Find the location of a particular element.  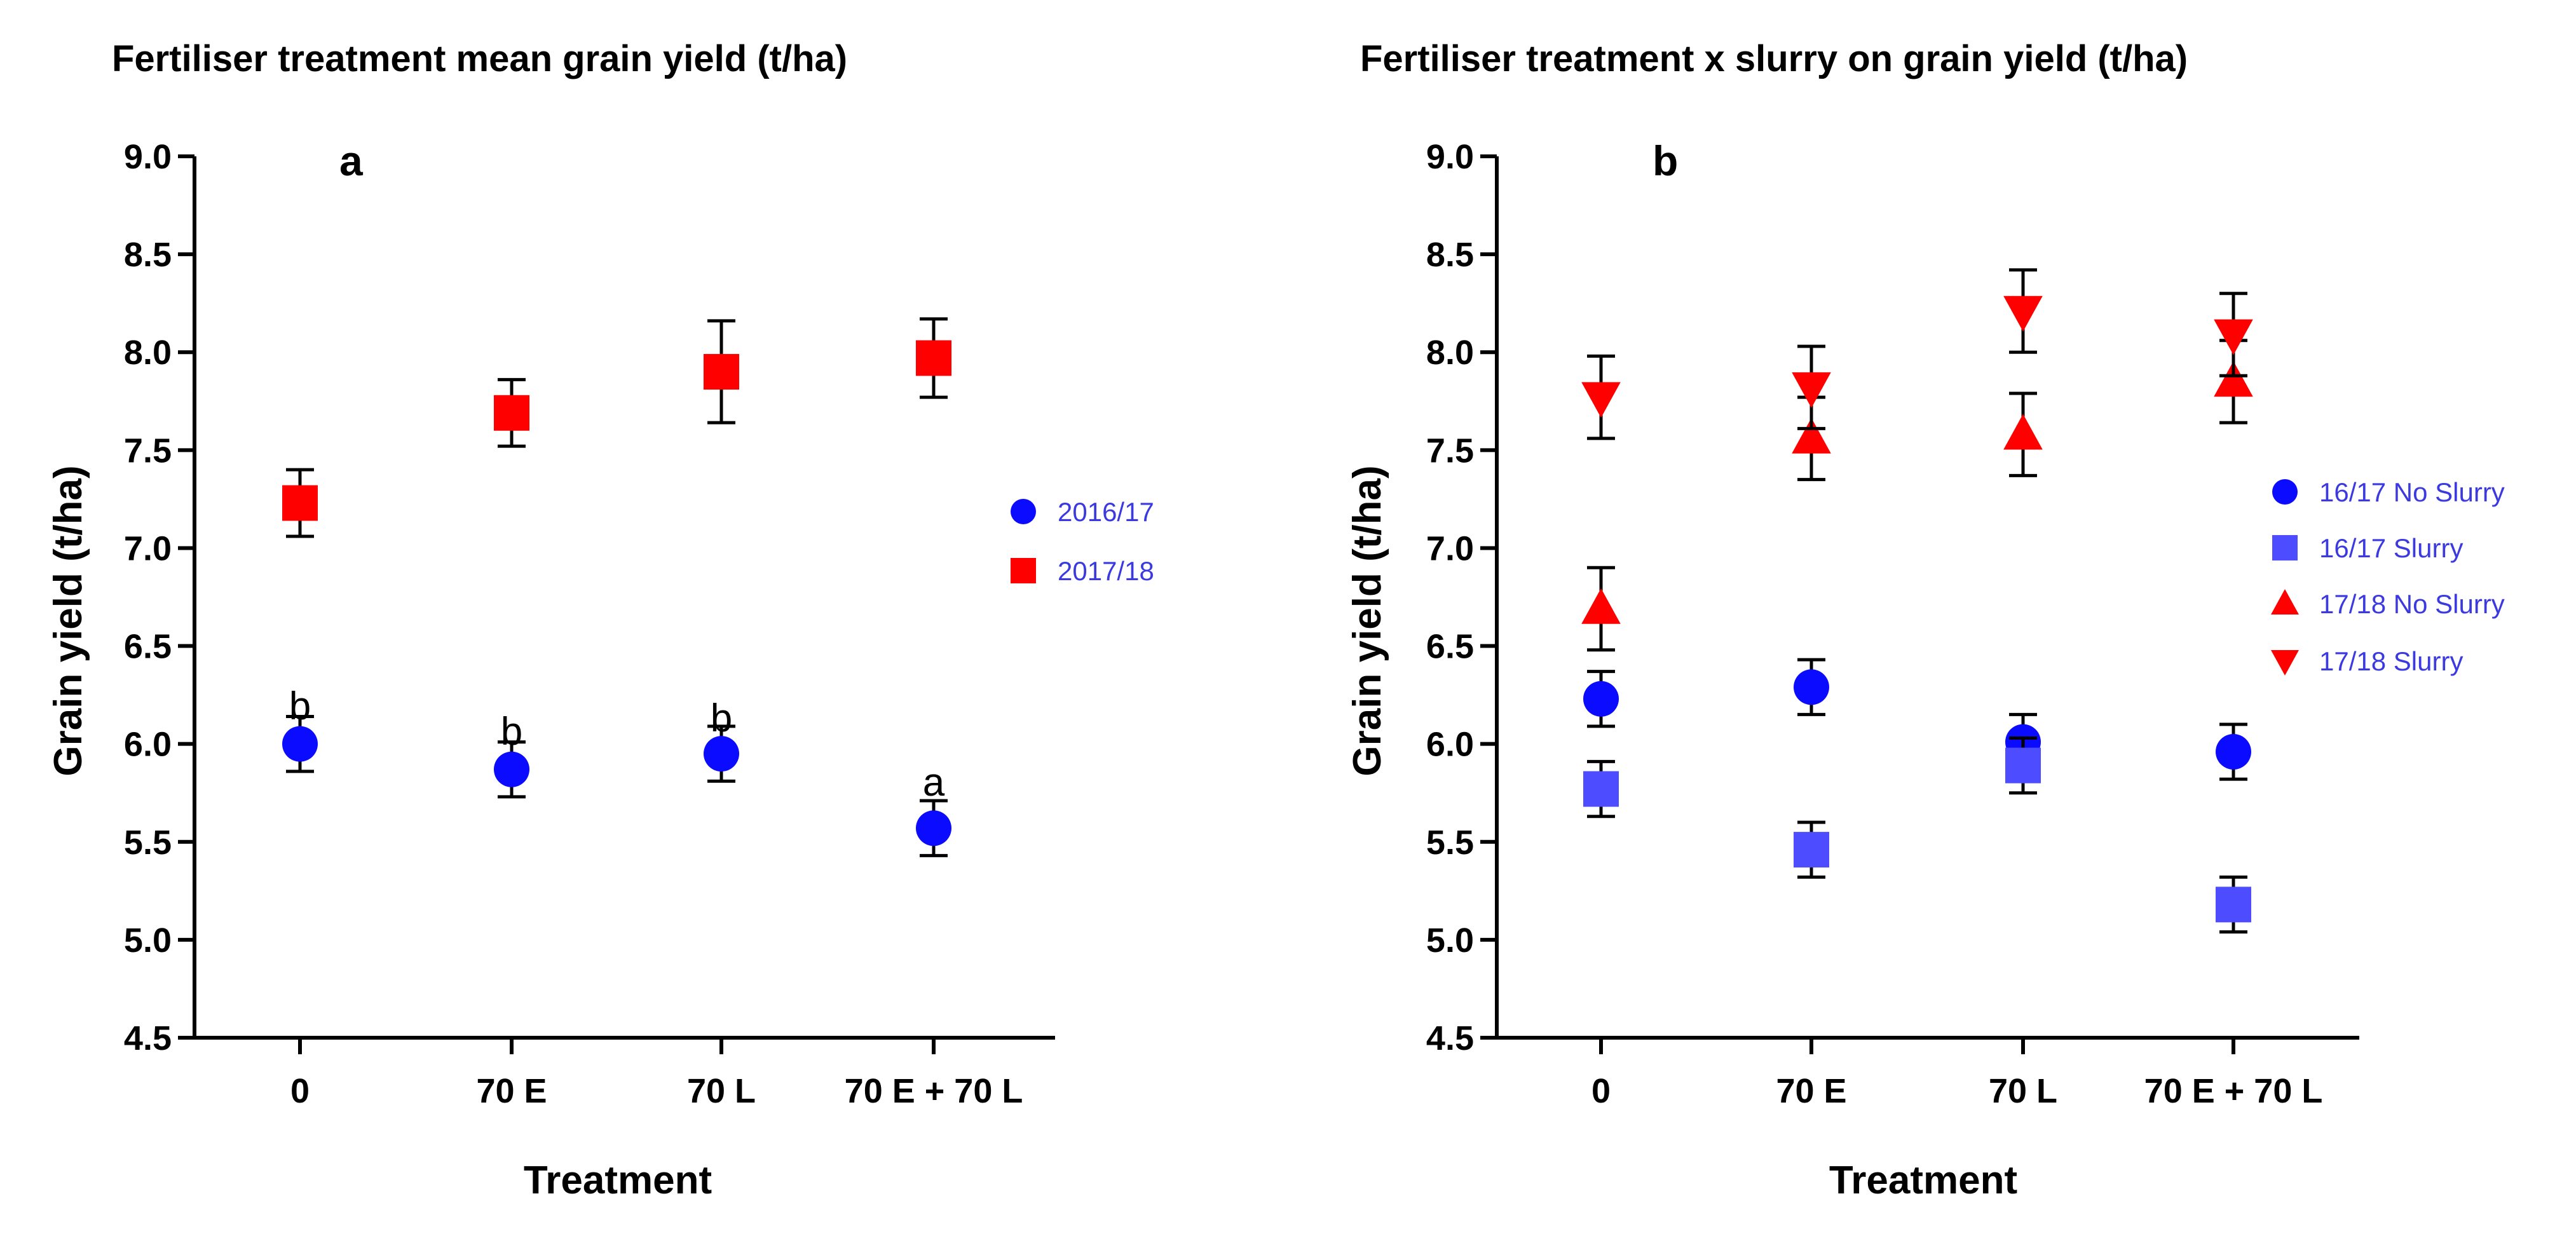

chart-b-y-axis-title: Grain yield (t/ha) is located at coordinates (1367, 620).